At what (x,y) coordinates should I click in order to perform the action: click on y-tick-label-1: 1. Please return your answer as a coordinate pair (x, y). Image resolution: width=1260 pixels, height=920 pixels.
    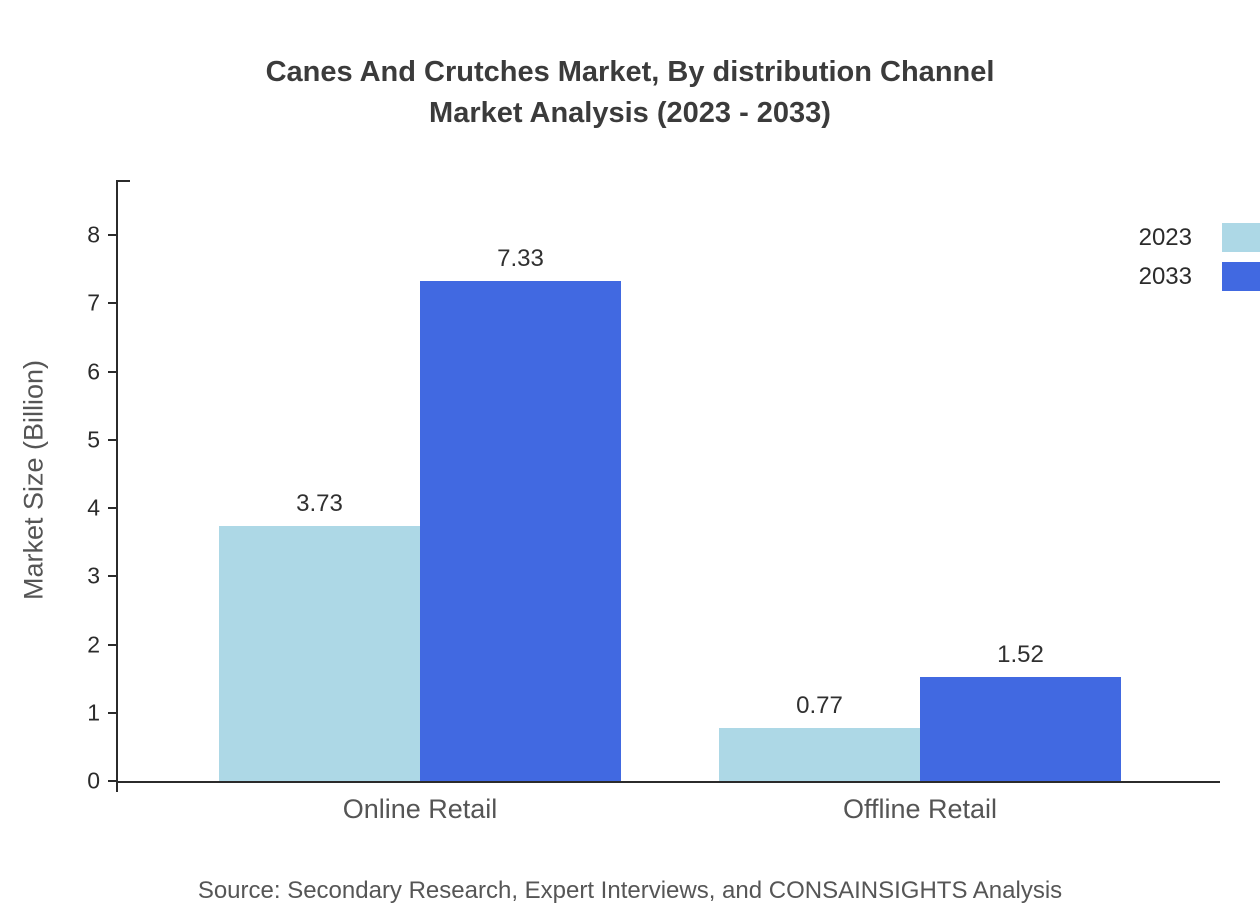
    Looking at the image, I should click on (93, 712).